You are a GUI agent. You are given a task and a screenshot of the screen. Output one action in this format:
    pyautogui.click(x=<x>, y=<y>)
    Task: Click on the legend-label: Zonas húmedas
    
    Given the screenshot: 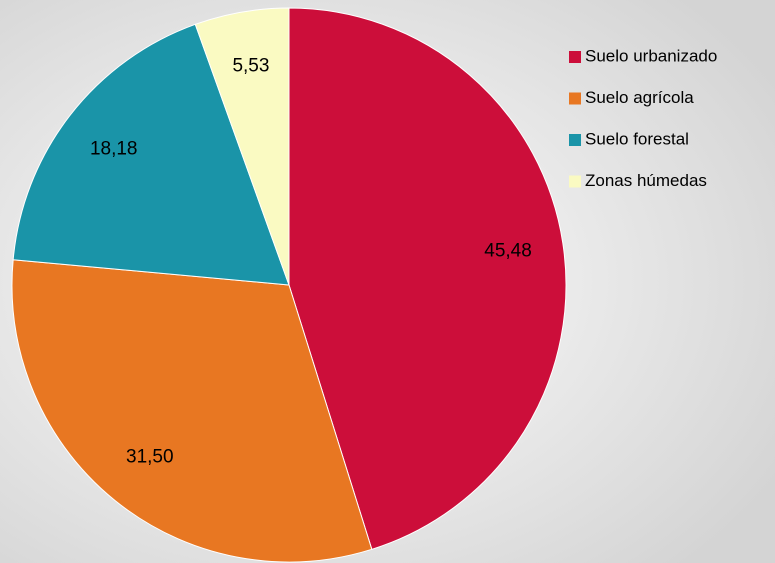 What is the action you would take?
    pyautogui.click(x=646, y=180)
    